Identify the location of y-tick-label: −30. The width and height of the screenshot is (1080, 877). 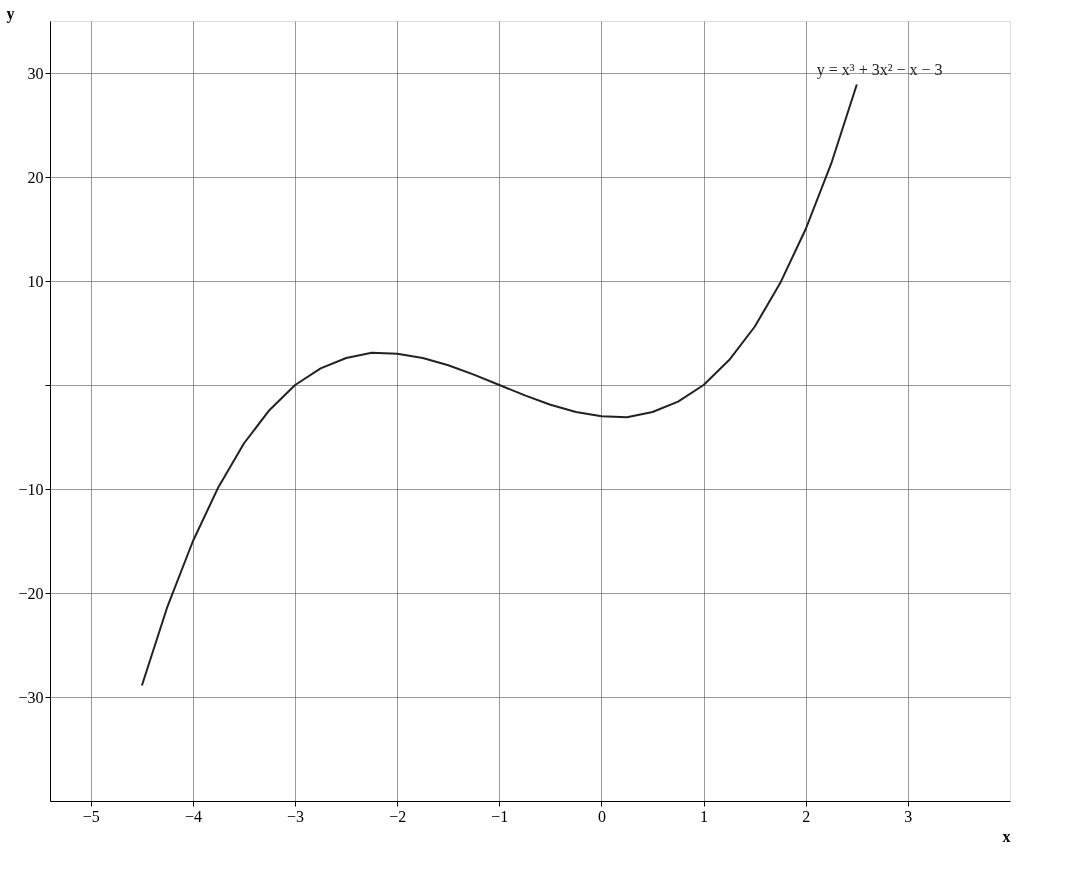
(31, 697).